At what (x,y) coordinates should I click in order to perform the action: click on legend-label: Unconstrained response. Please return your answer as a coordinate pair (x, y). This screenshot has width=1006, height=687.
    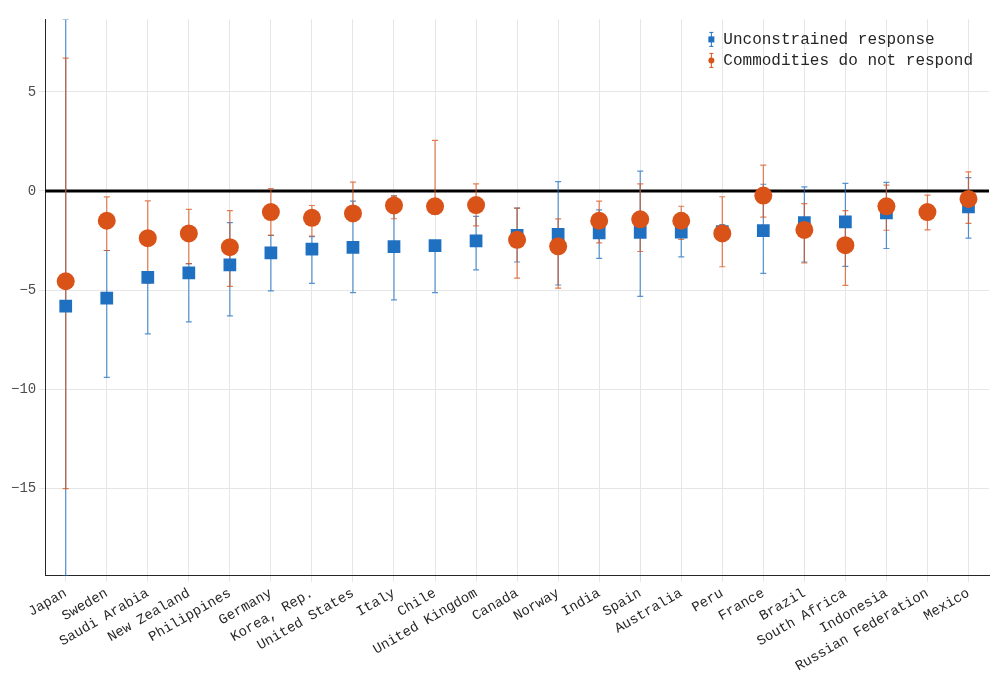
    Looking at the image, I should click on (829, 39).